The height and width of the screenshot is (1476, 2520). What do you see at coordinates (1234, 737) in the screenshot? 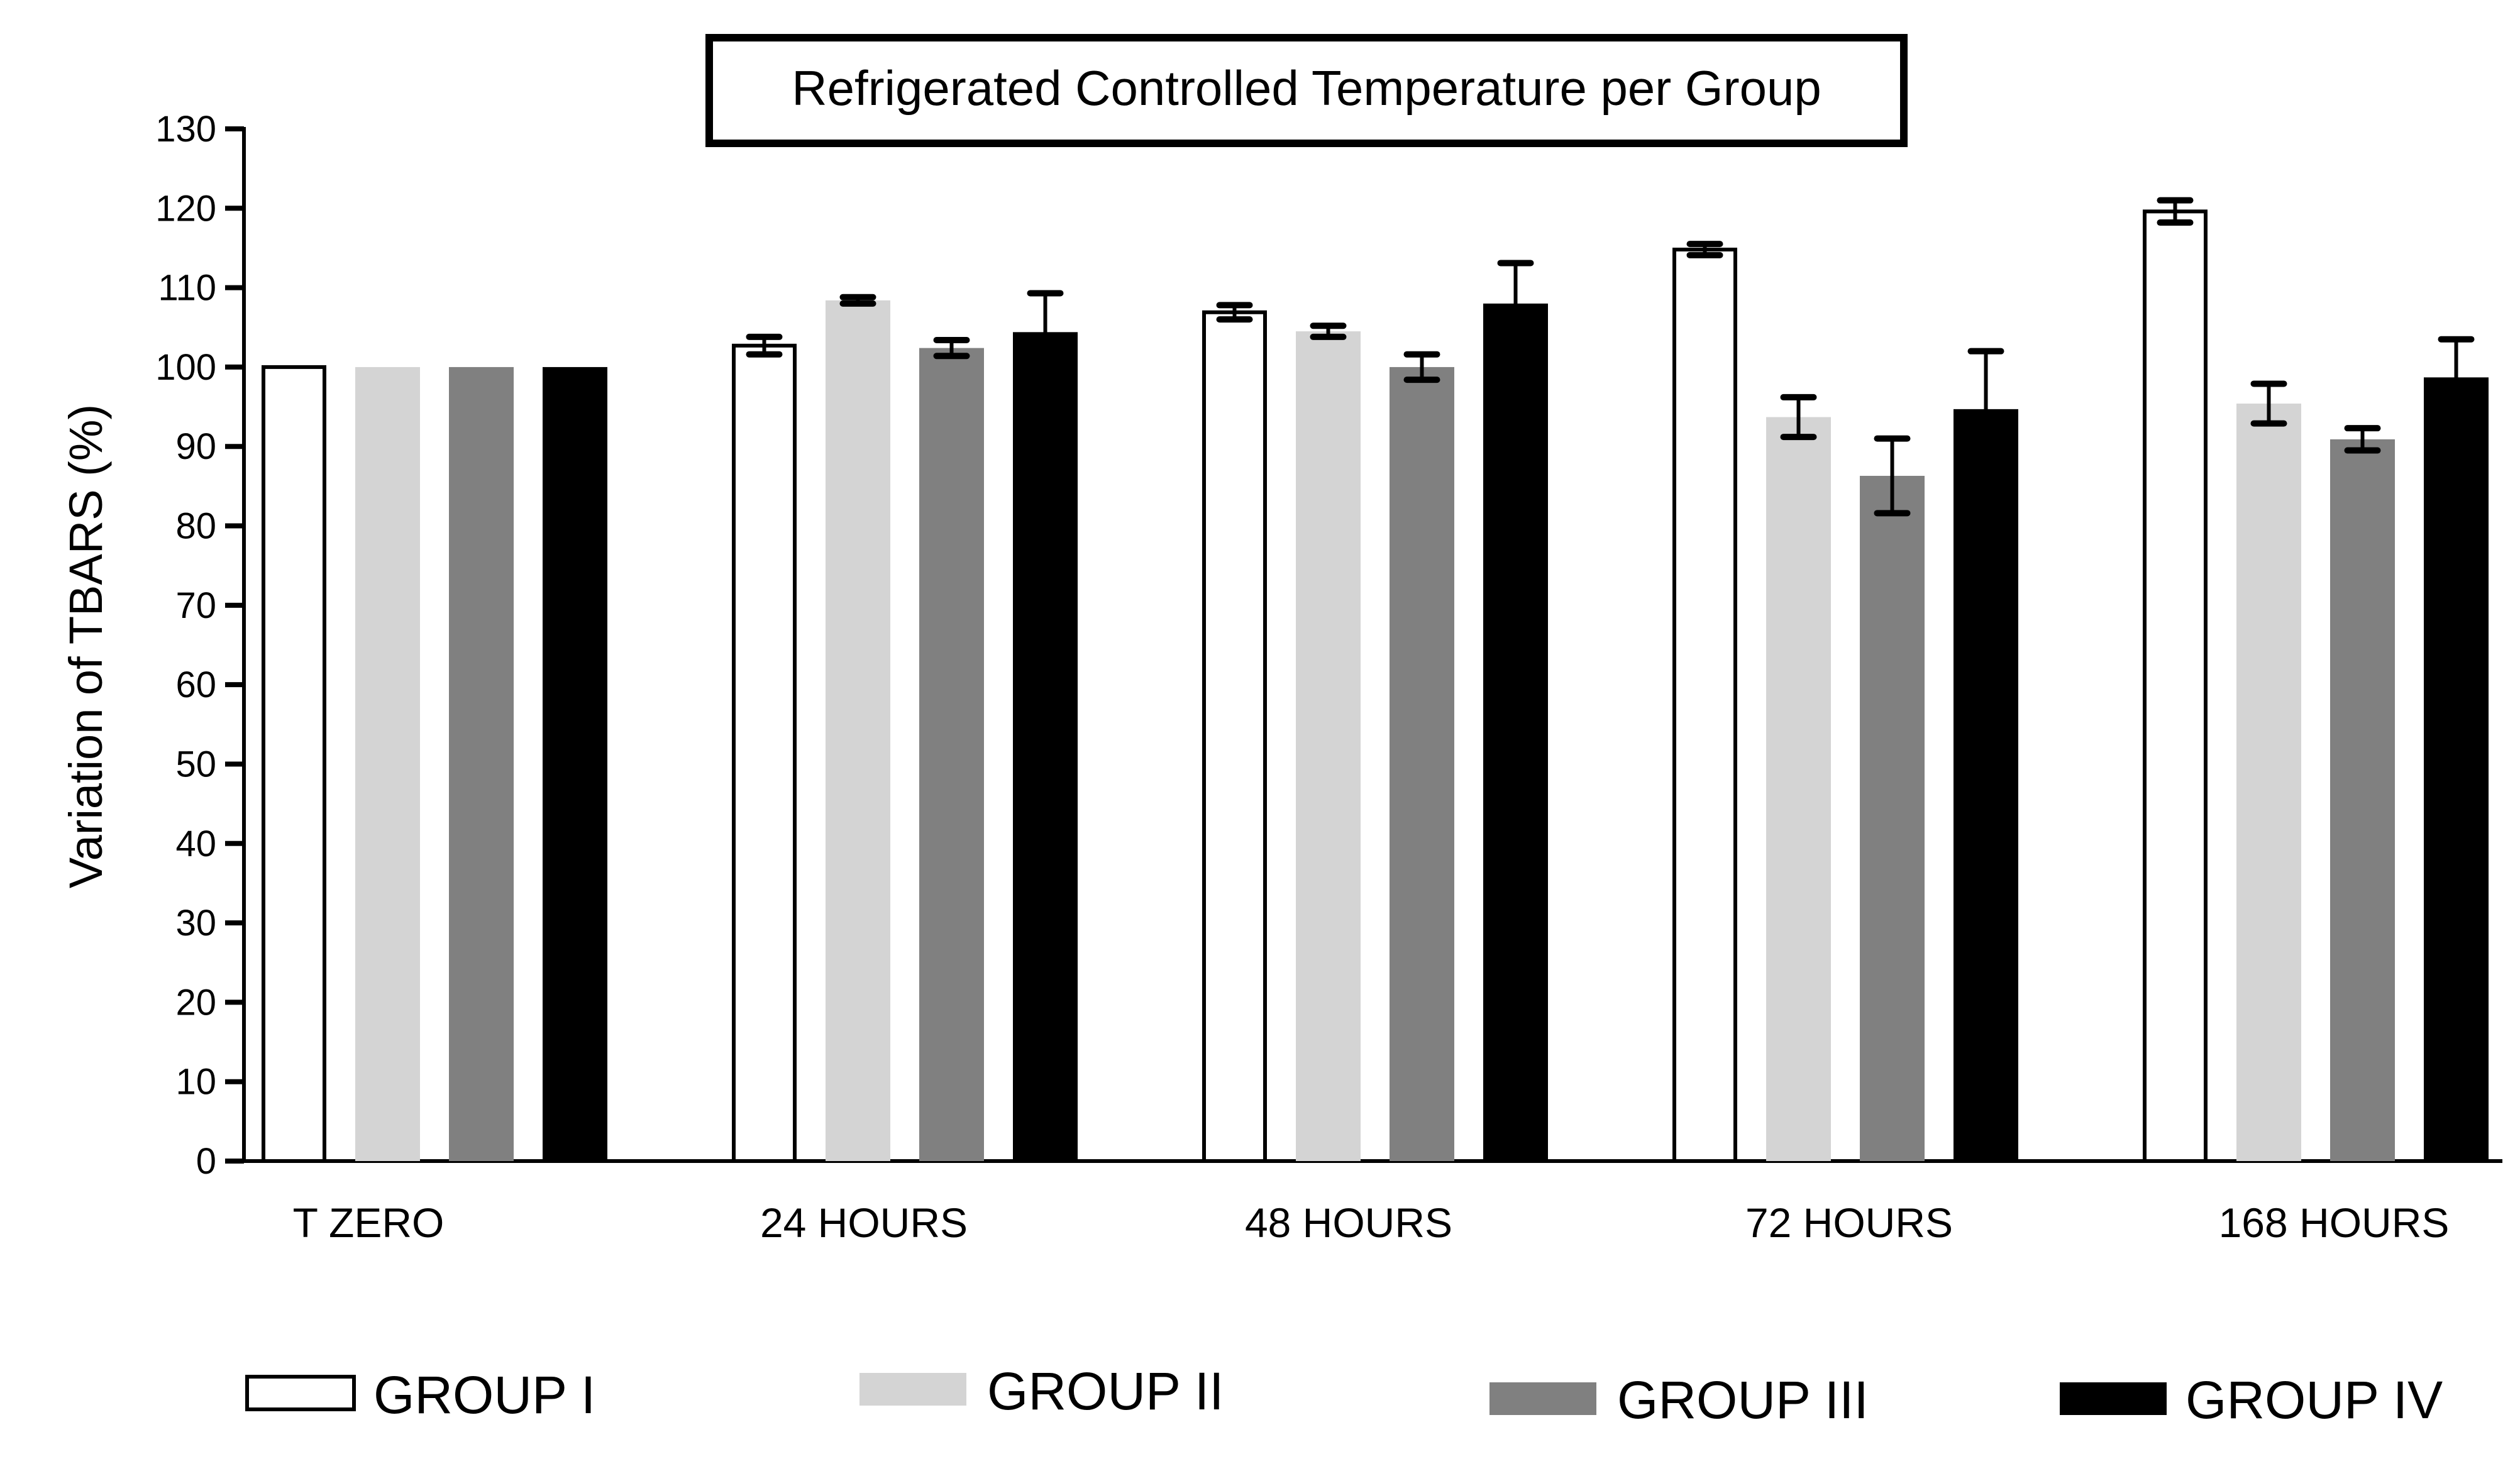
I see `bar-group-i-48-hours` at bounding box center [1234, 737].